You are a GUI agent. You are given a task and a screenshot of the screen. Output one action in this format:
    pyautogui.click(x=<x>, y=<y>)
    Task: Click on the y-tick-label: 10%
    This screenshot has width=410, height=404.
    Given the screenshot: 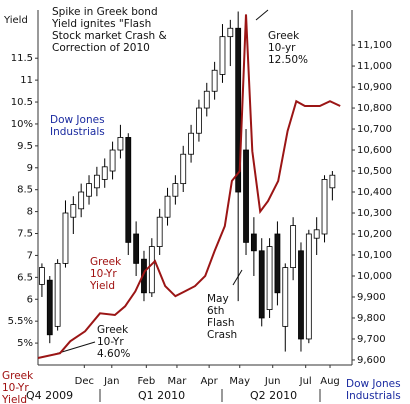 What is the action you would take?
    pyautogui.click(x=22, y=124)
    